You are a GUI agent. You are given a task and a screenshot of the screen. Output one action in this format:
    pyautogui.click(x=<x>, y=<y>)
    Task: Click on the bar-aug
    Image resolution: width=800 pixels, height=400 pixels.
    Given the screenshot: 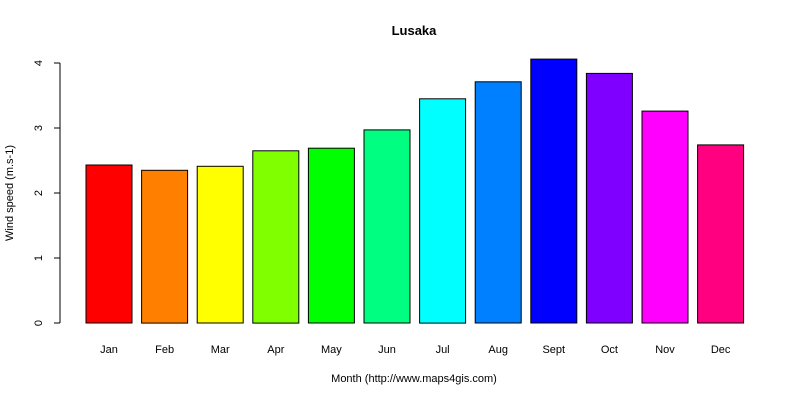 What is the action you would take?
    pyautogui.click(x=498, y=202)
    